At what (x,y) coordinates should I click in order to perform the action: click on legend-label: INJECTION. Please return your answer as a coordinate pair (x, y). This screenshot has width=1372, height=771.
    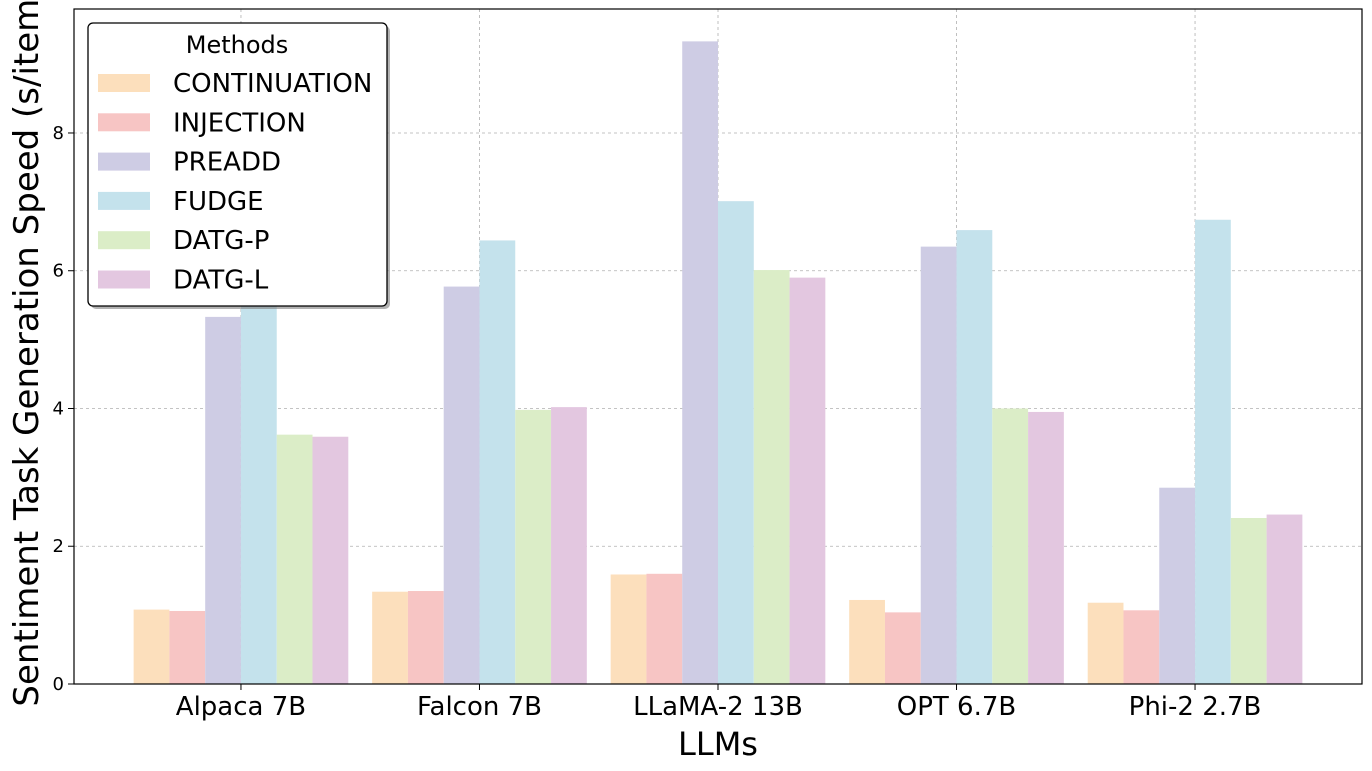
    Looking at the image, I should click on (239, 123).